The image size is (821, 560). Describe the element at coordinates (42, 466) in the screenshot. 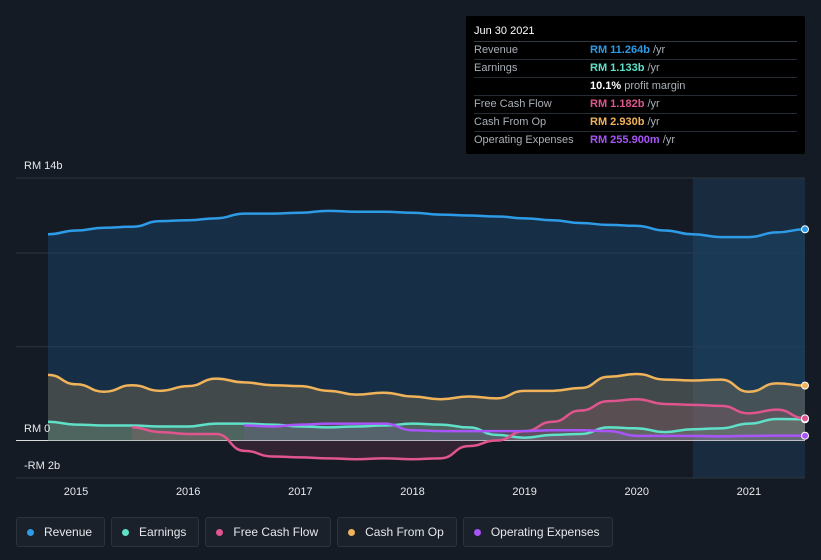

I see `y-bottom-label: -RM 2b` at that location.